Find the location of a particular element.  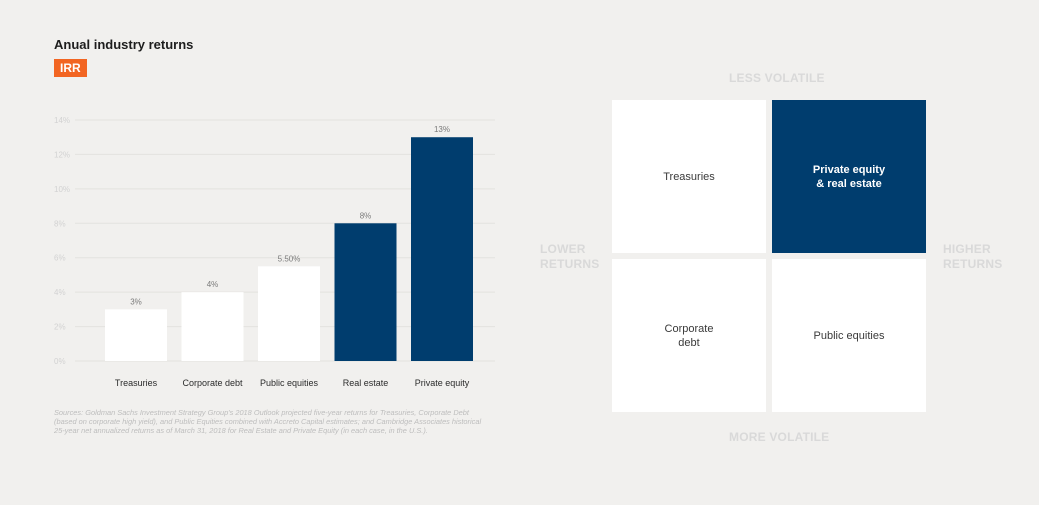

y-tick-label: 14% is located at coordinates (62, 120).